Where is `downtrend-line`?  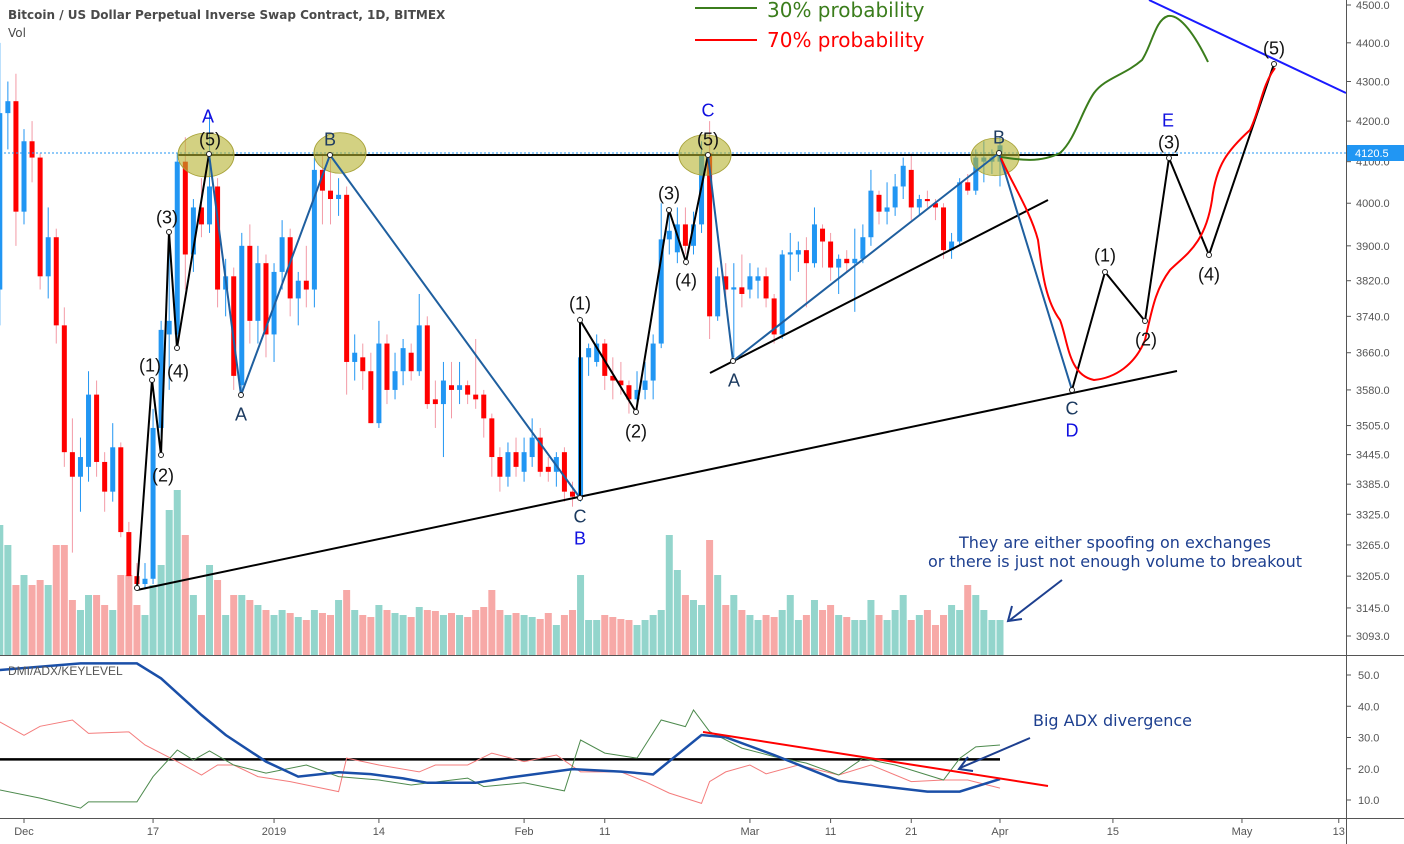
downtrend-line is located at coordinates (1247, 47).